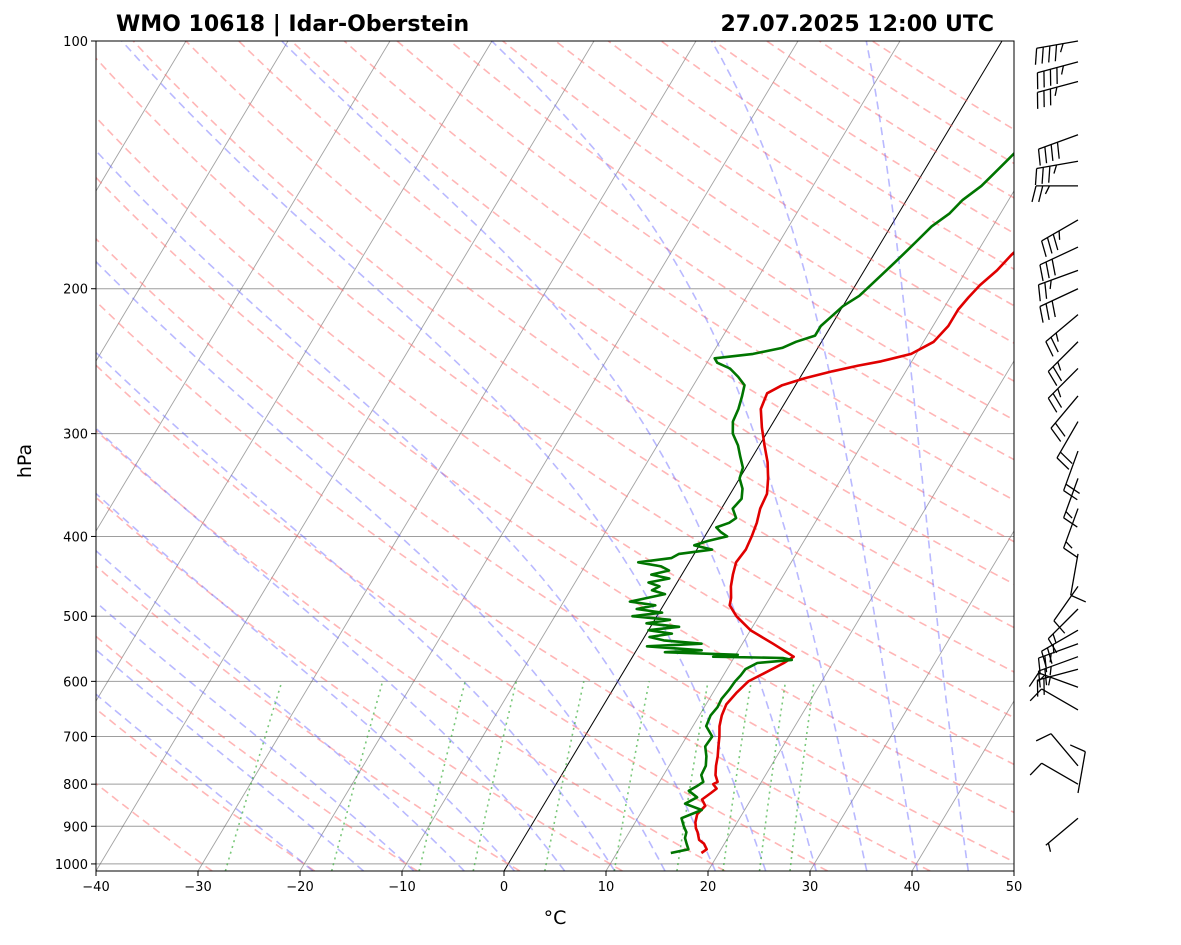  I want to click on y-tick-label-400: 400, so click(75, 537).